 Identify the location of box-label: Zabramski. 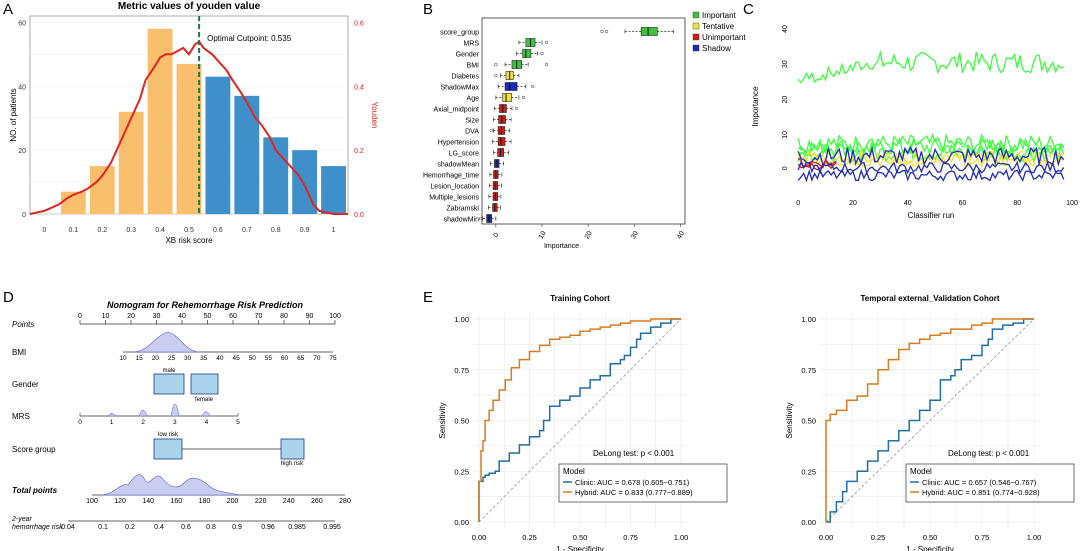
(462, 209).